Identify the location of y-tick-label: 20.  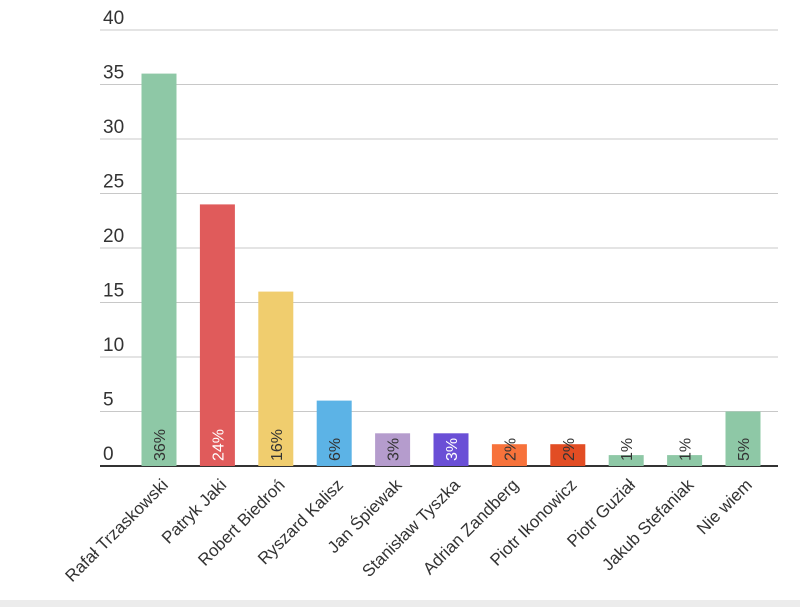
(113, 236).